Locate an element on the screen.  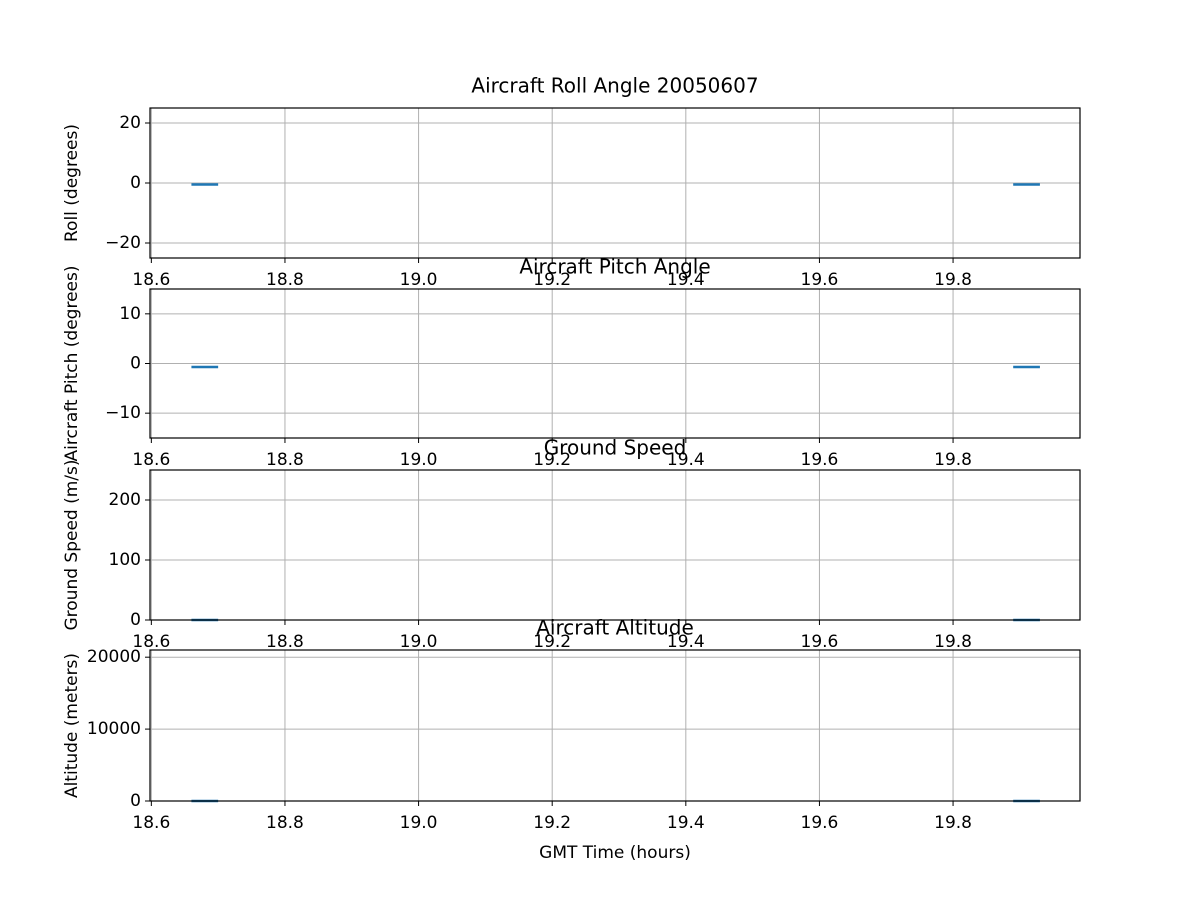
subplot-title: Aircraft Altitude is located at coordinates (615, 628).